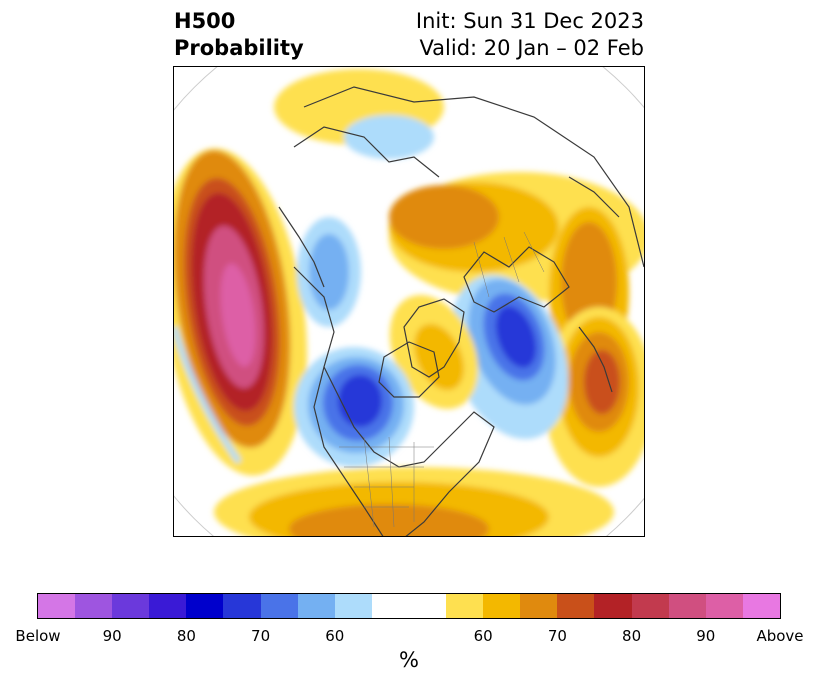 This screenshot has height=686, width=819. I want to click on mediterranean-coast, so click(594, 197).